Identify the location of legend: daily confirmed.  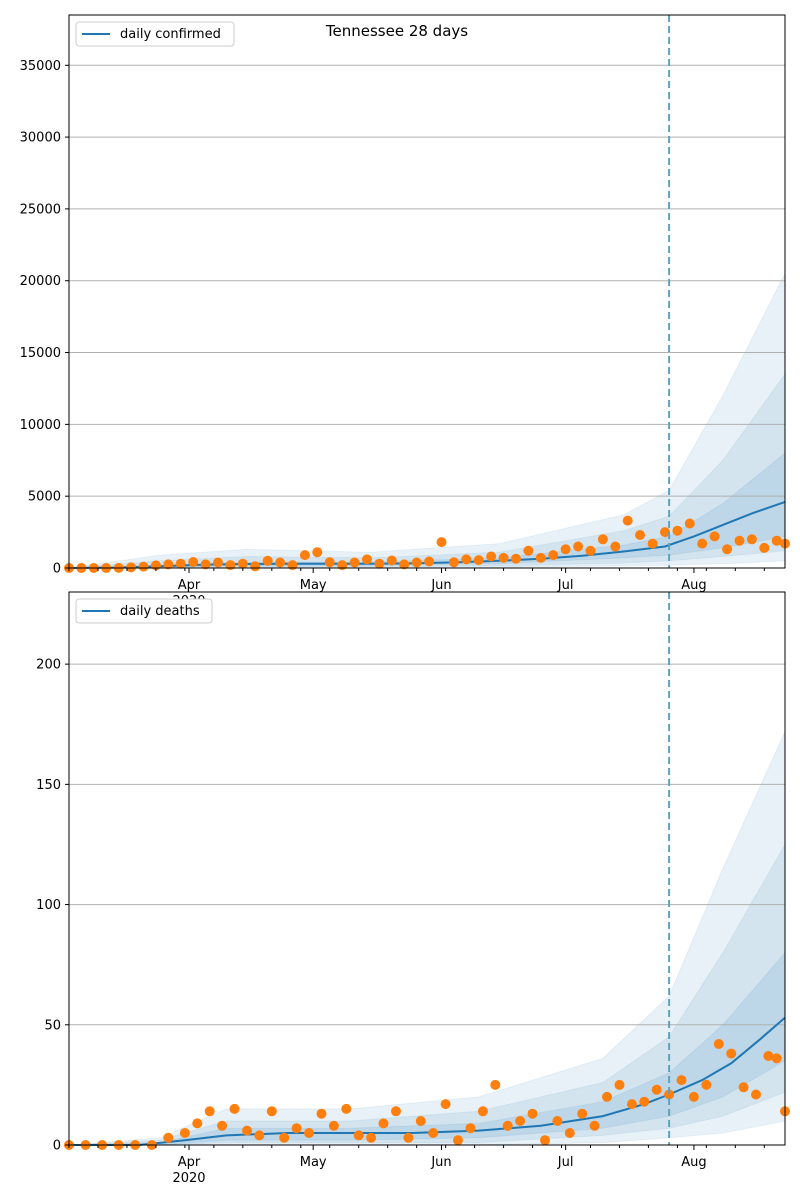
(155, 34).